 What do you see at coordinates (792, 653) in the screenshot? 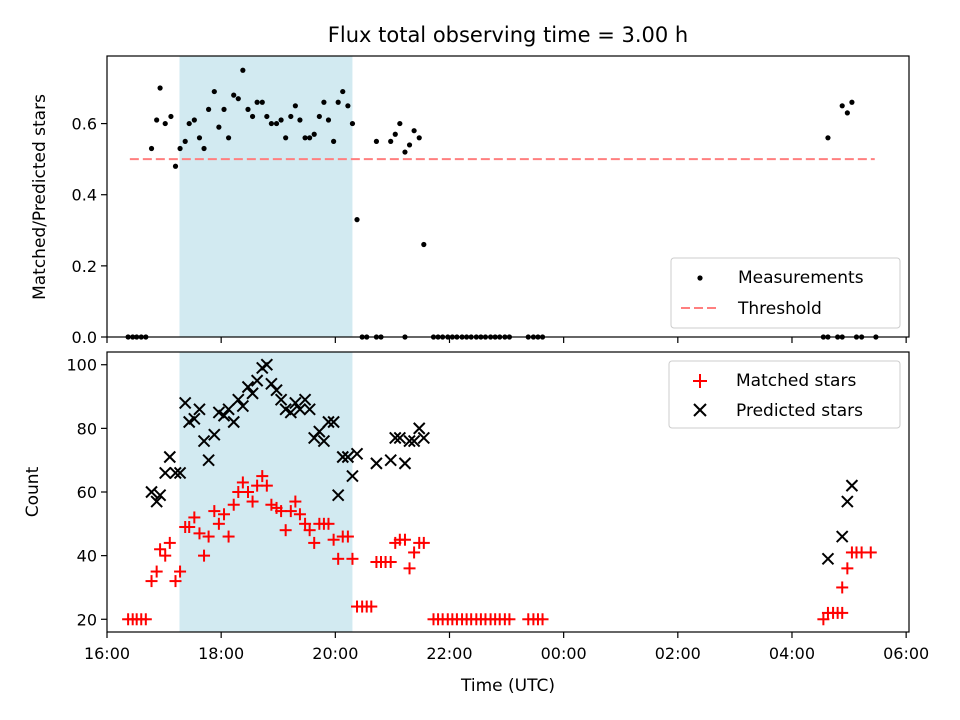
I see `x-tick-label-6: 04:00` at bounding box center [792, 653].